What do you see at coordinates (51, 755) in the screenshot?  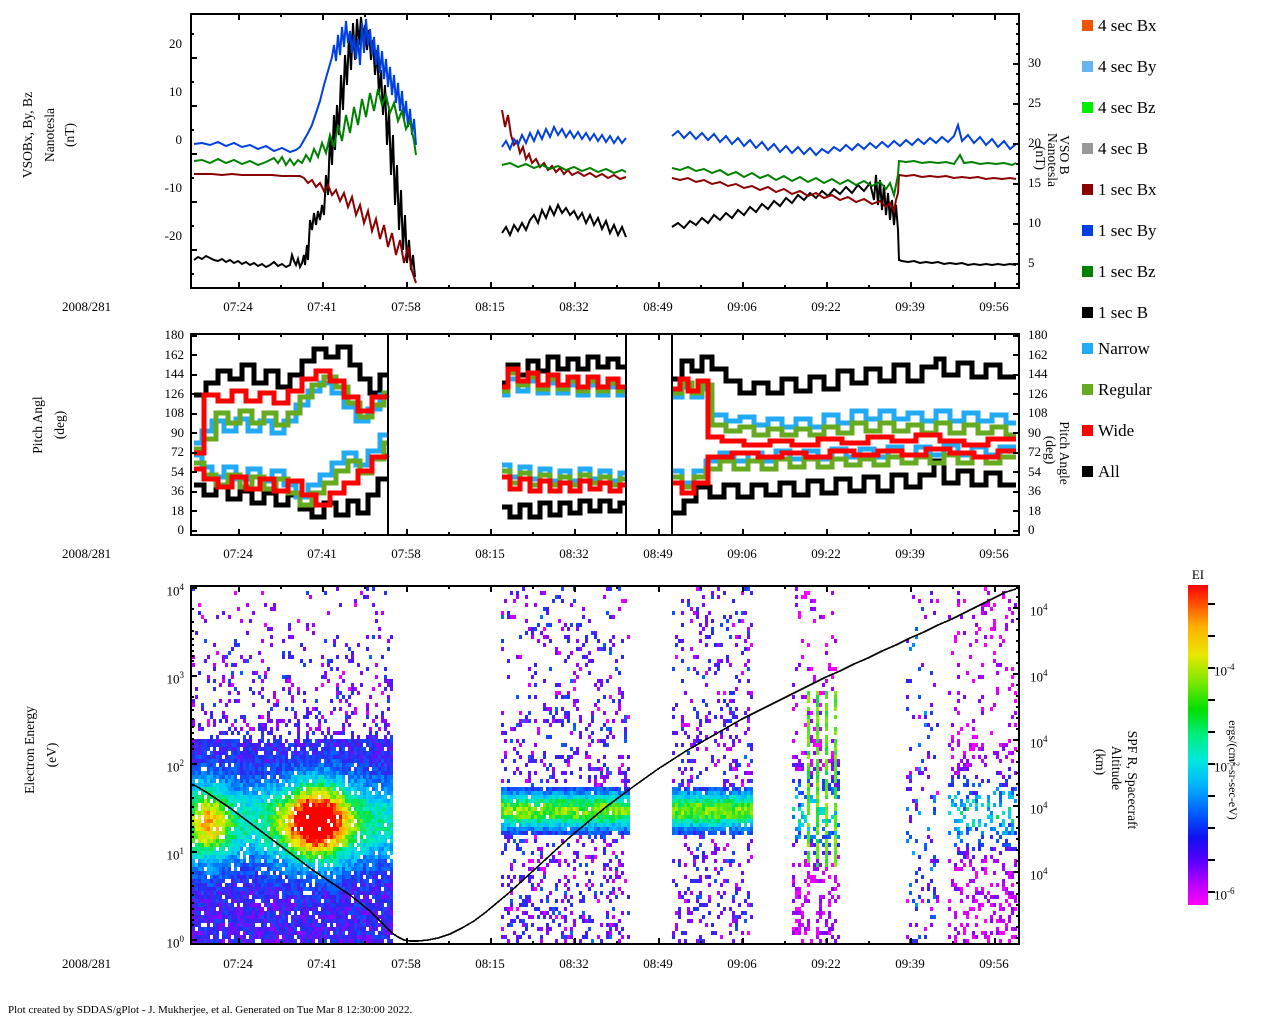 I see `spec-left-title-line2: (eV)` at bounding box center [51, 755].